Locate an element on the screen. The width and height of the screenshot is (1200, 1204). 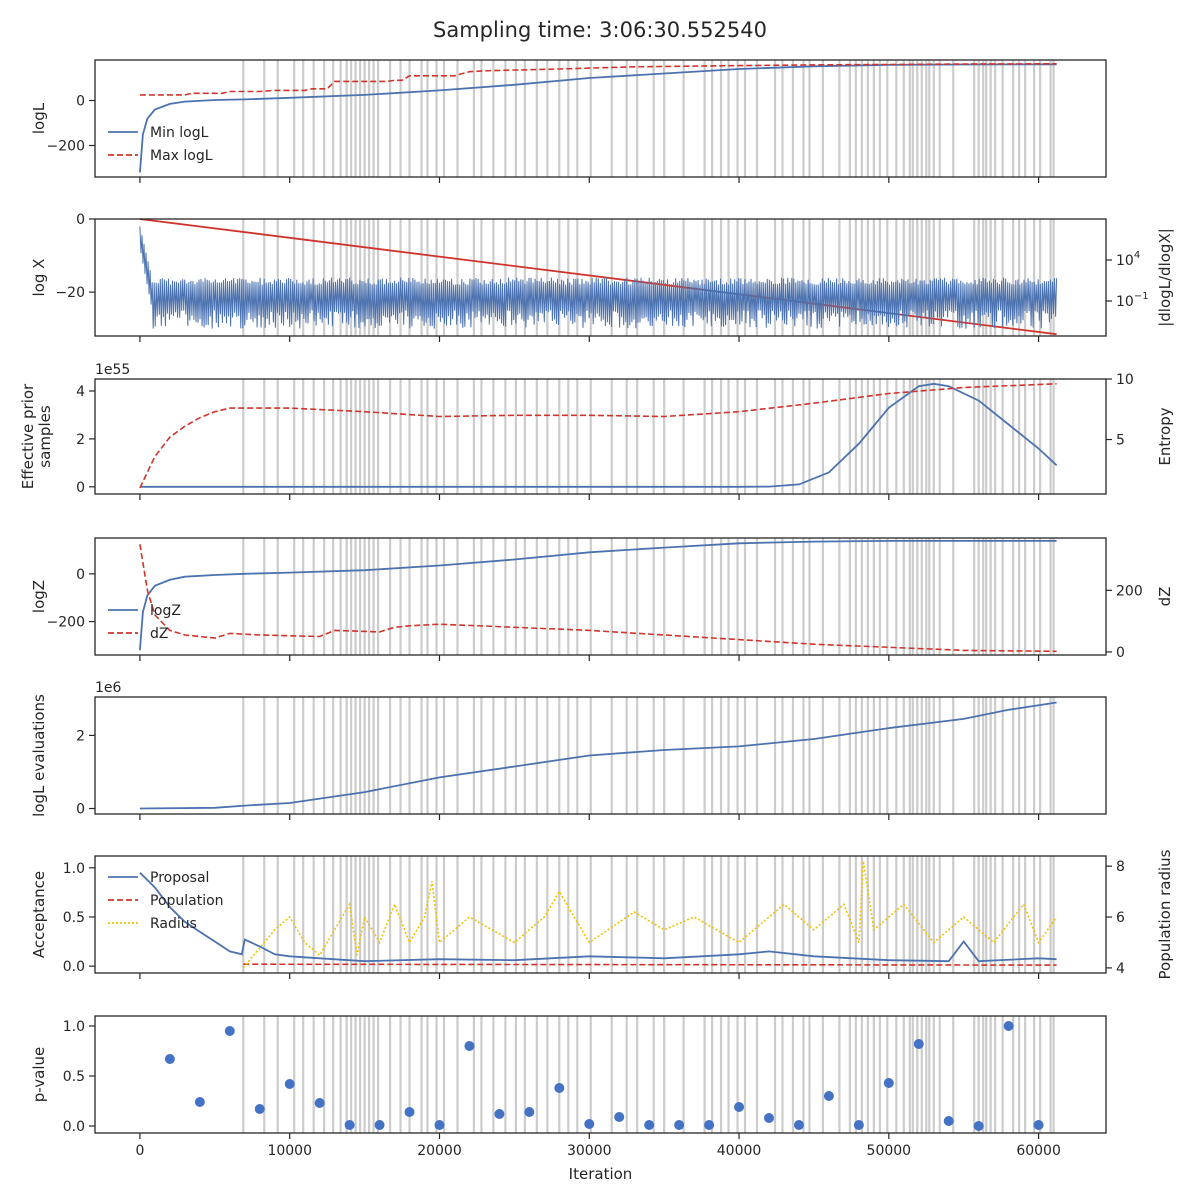
series-dlogl-dlogx is located at coordinates (598, 277).